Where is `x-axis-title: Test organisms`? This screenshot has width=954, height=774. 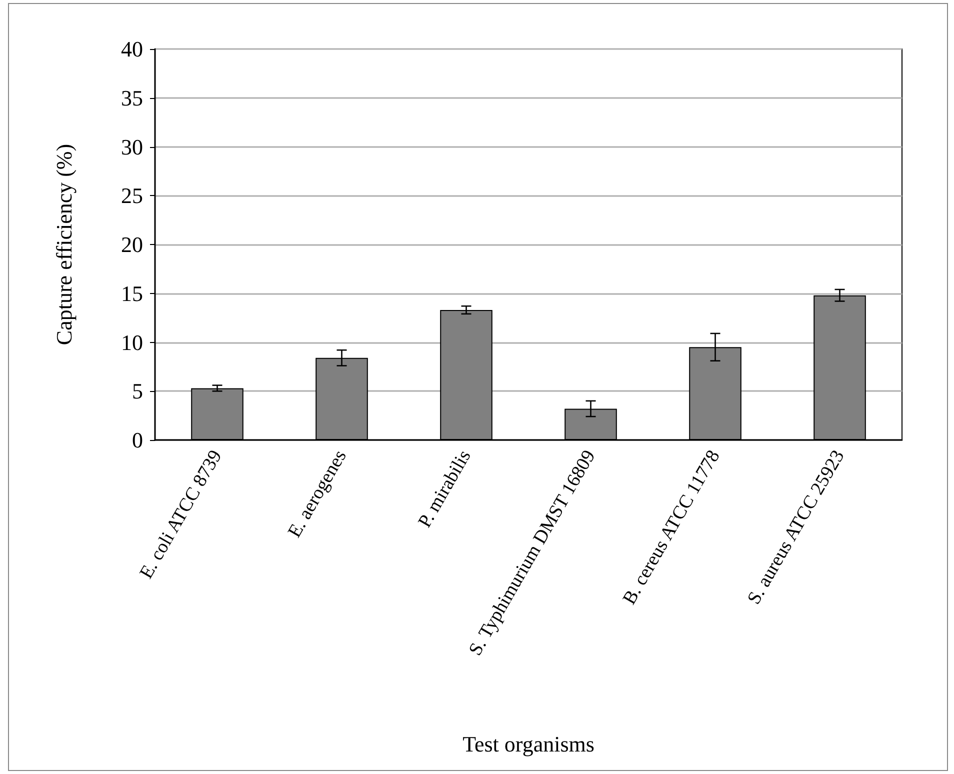
x-axis-title: Test organisms is located at coordinates (528, 744).